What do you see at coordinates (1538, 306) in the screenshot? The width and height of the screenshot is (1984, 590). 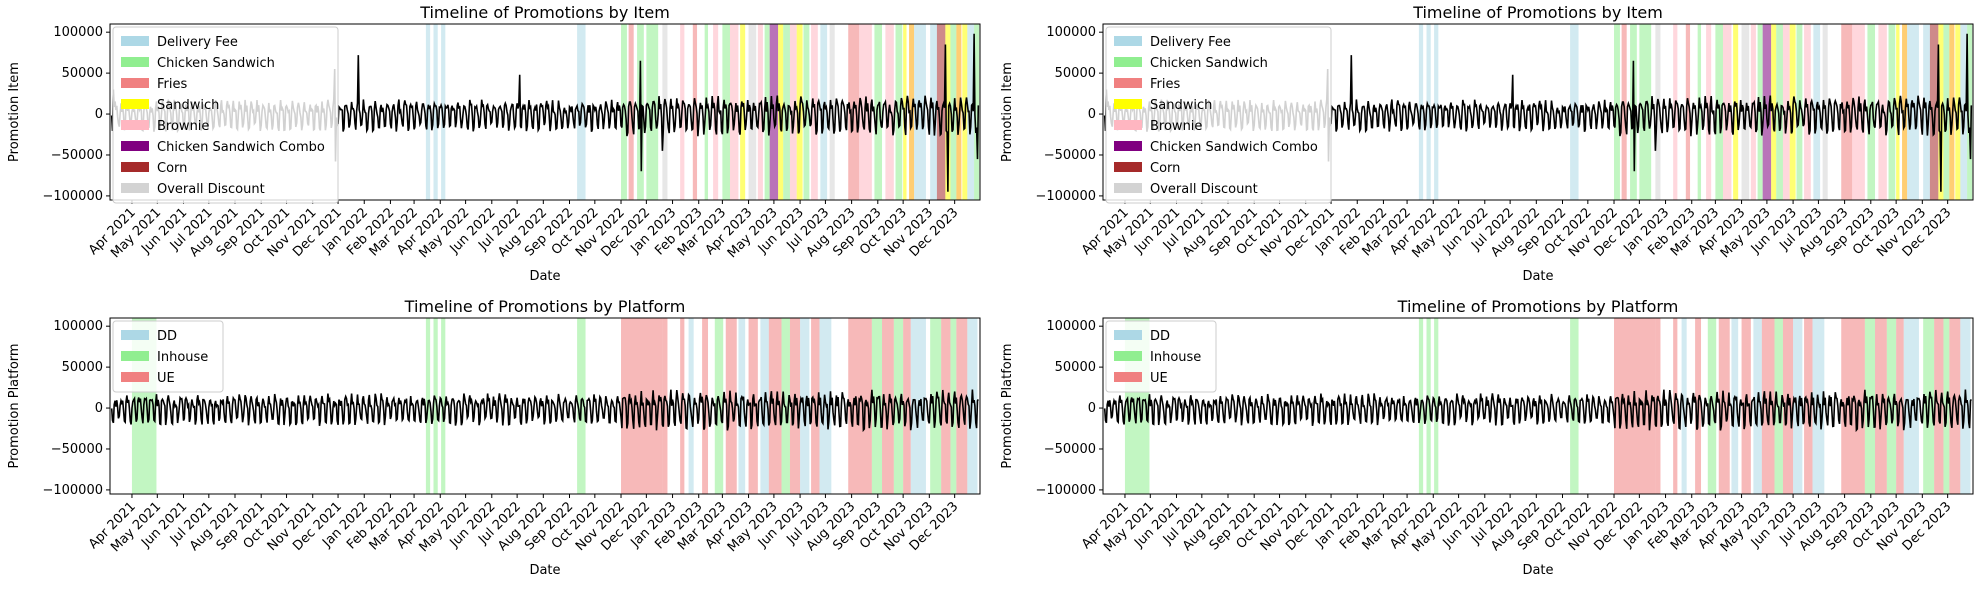 I see `chart-title: Timeline of Promotions by Platform` at bounding box center [1538, 306].